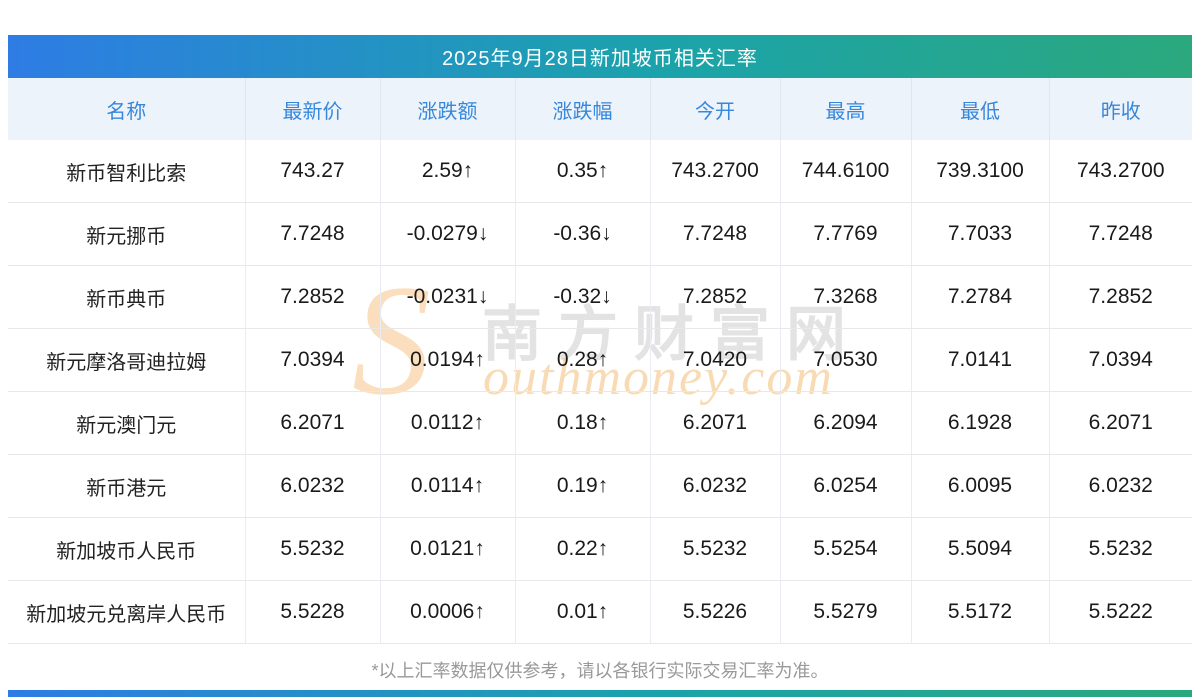  I want to click on cell-high: 7.3268, so click(846, 297).